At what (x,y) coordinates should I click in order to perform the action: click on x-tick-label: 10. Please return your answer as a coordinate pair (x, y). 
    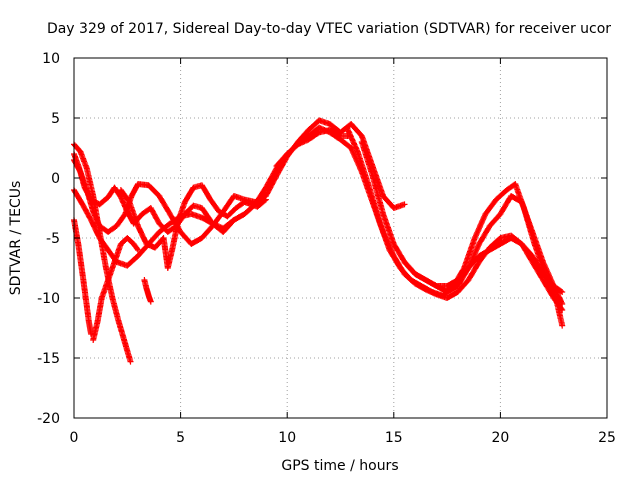
    Looking at the image, I should click on (287, 438).